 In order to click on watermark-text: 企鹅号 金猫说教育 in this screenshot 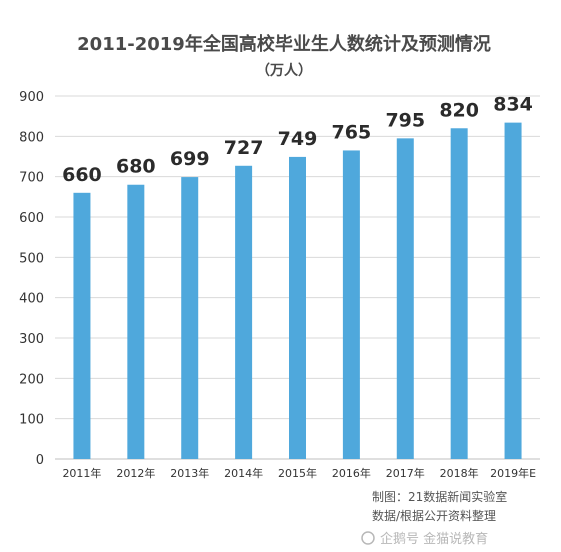, I will do `click(434, 539)`.